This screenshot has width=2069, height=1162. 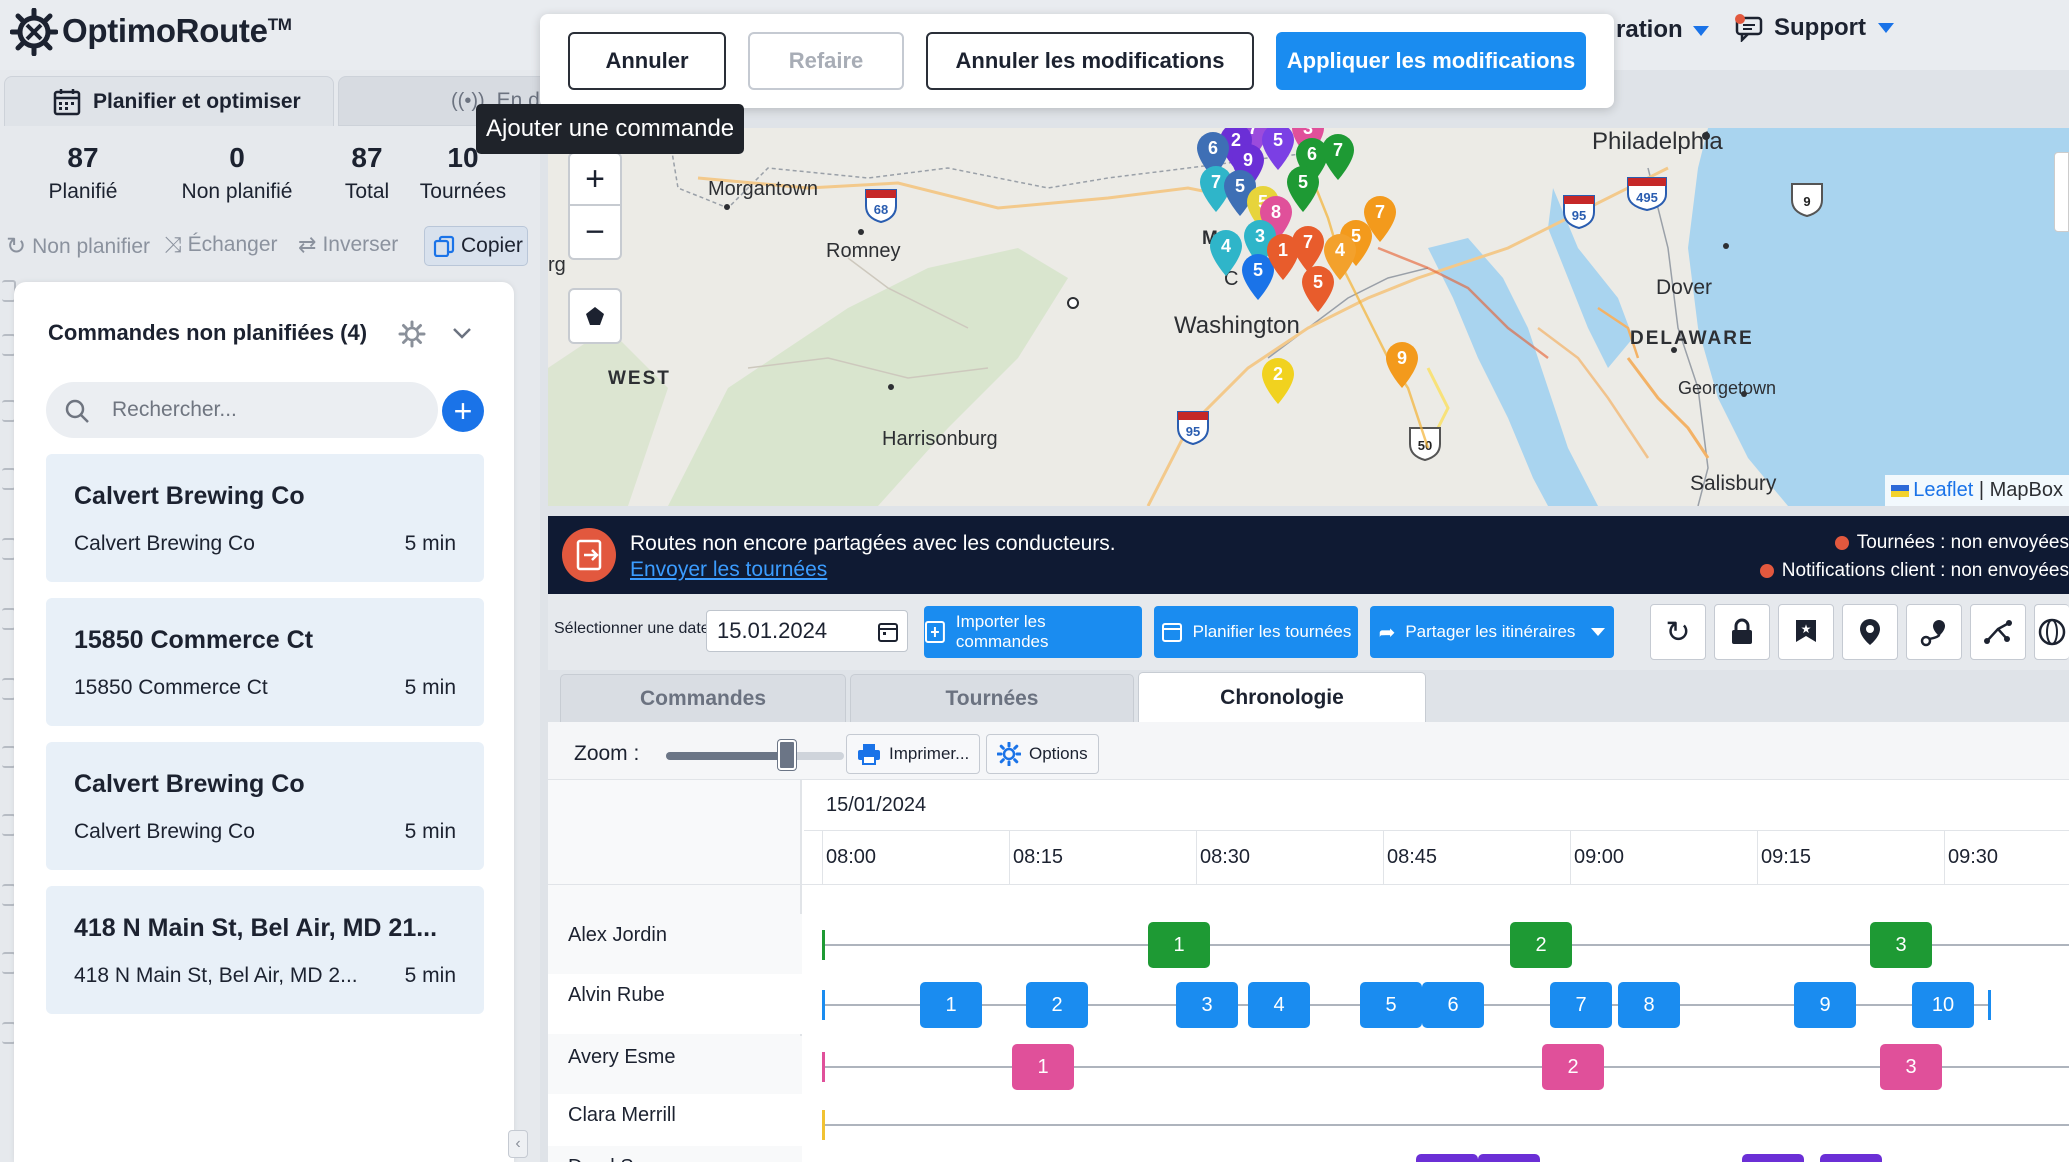 What do you see at coordinates (1870, 632) in the screenshot?
I see `location-button` at bounding box center [1870, 632].